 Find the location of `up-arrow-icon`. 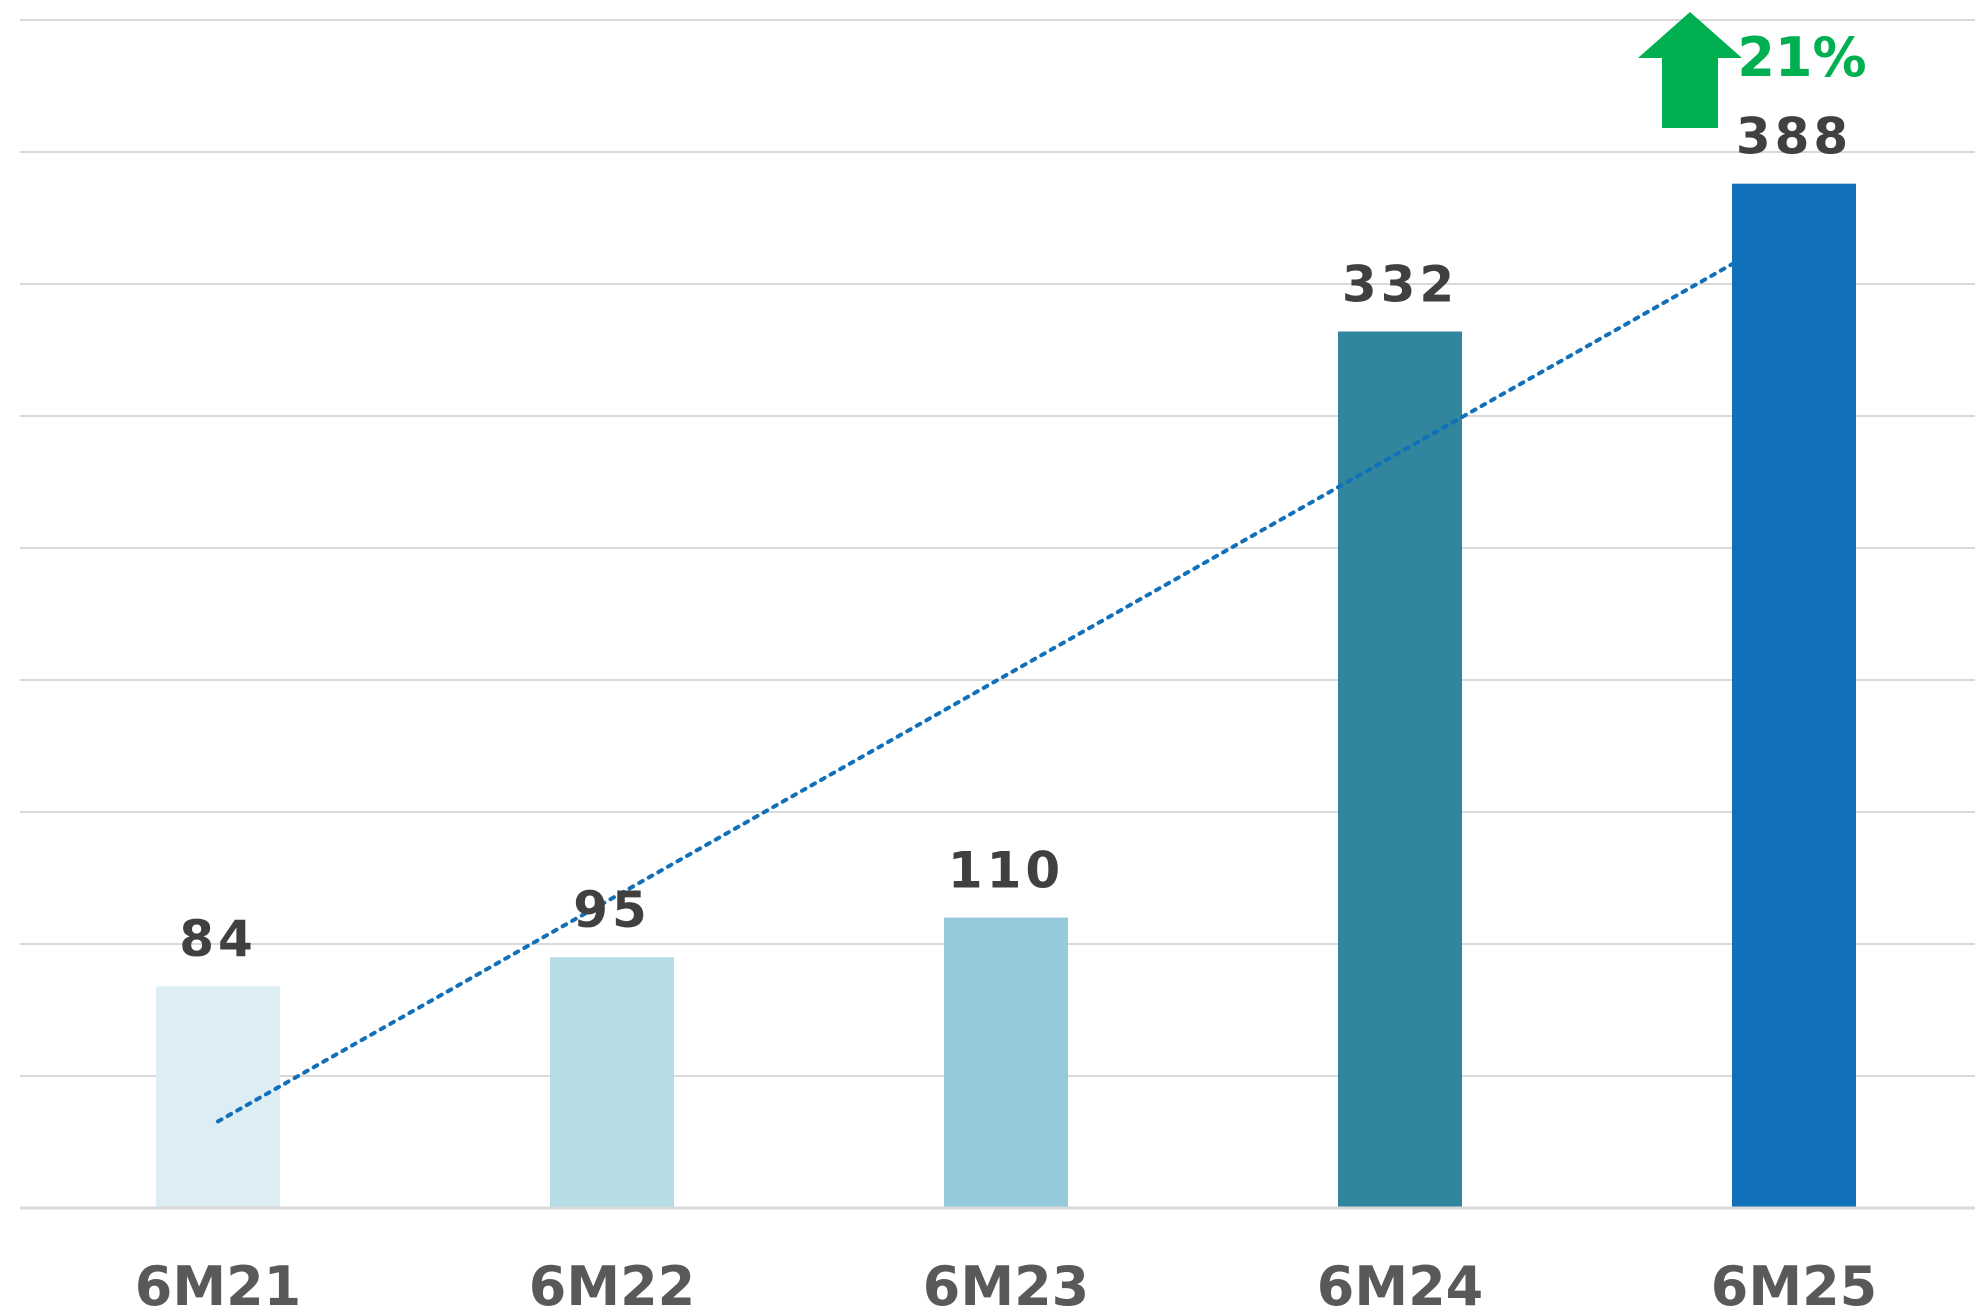

up-arrow-icon is located at coordinates (1690, 70).